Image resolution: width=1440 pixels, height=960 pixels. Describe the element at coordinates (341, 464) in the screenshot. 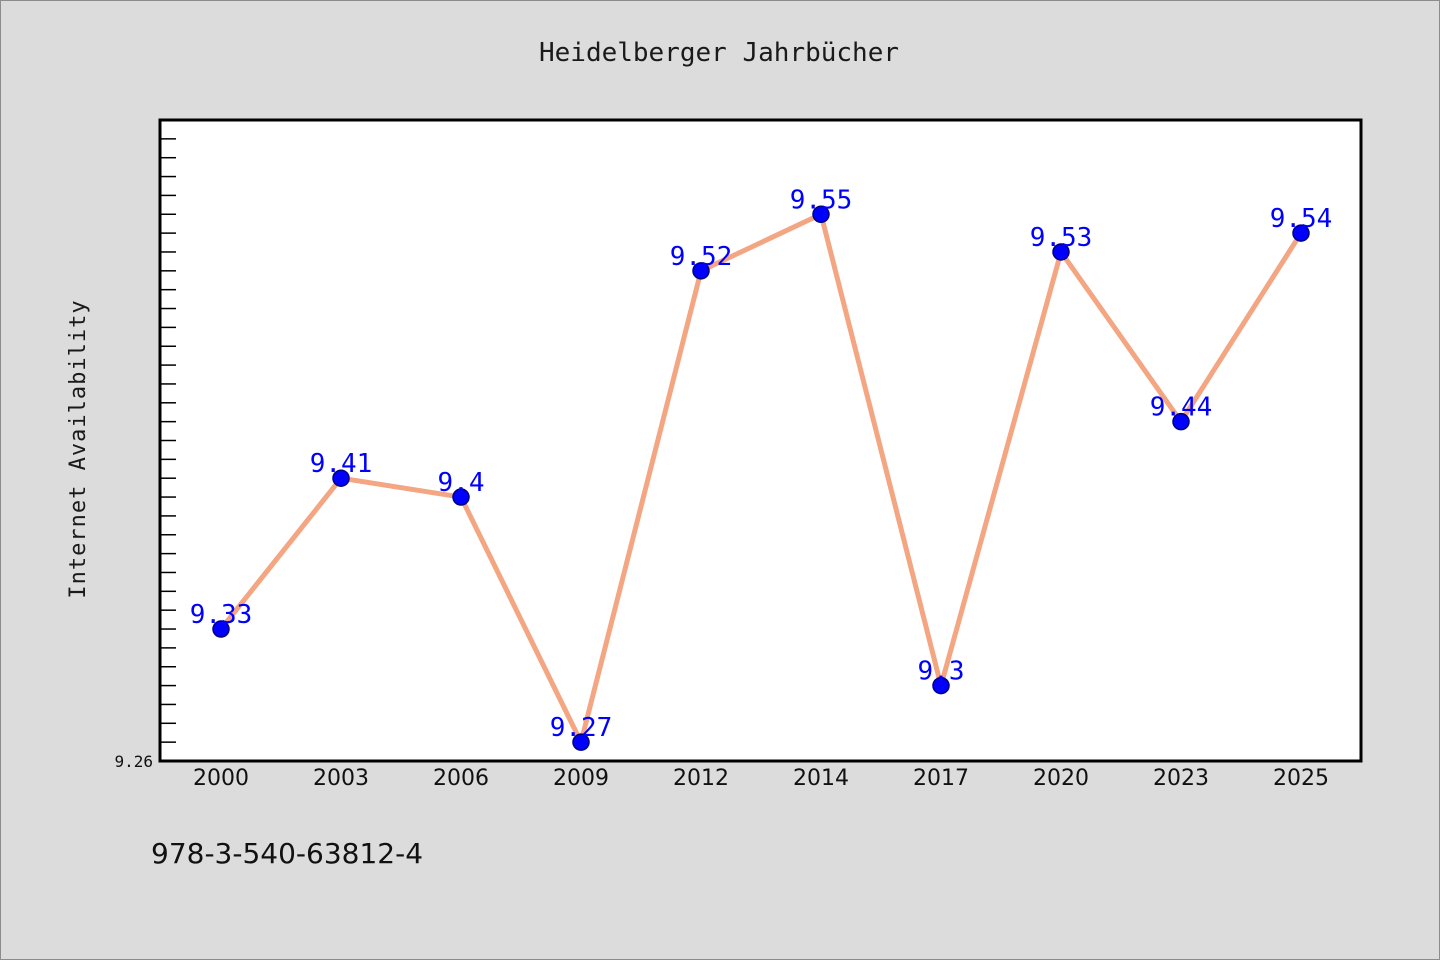

I see `data-label: 9.41` at that location.